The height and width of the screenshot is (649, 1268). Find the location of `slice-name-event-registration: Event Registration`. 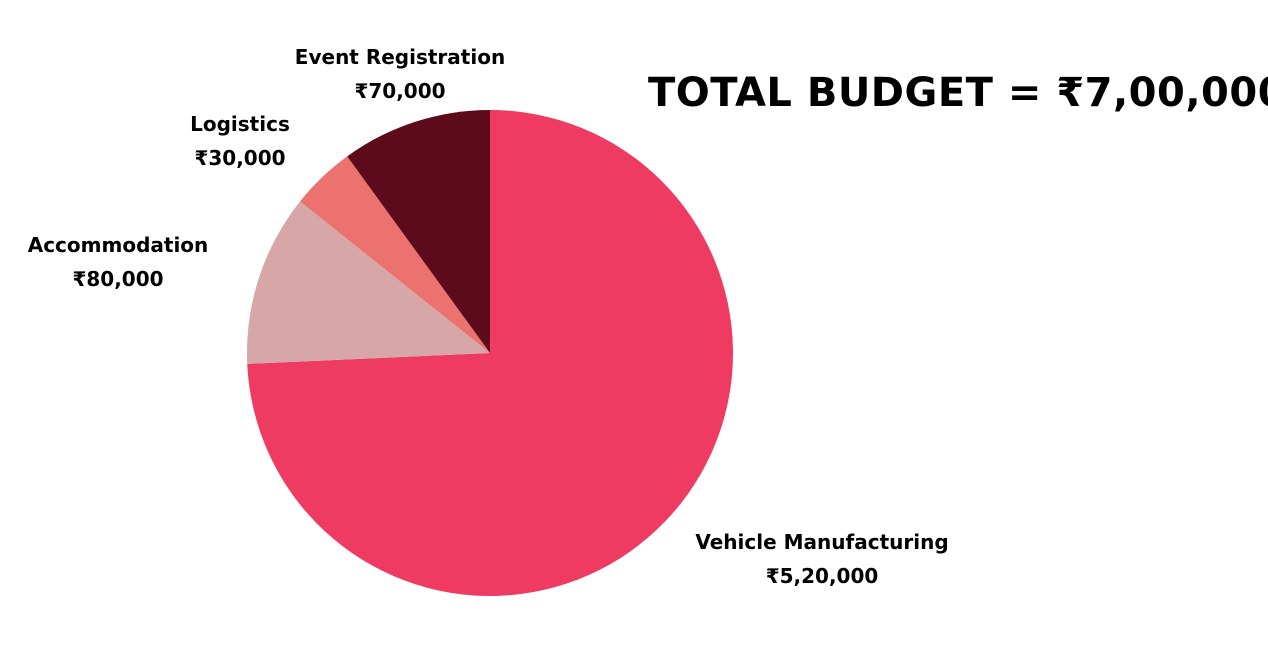

slice-name-event-registration: Event Registration is located at coordinates (400, 57).